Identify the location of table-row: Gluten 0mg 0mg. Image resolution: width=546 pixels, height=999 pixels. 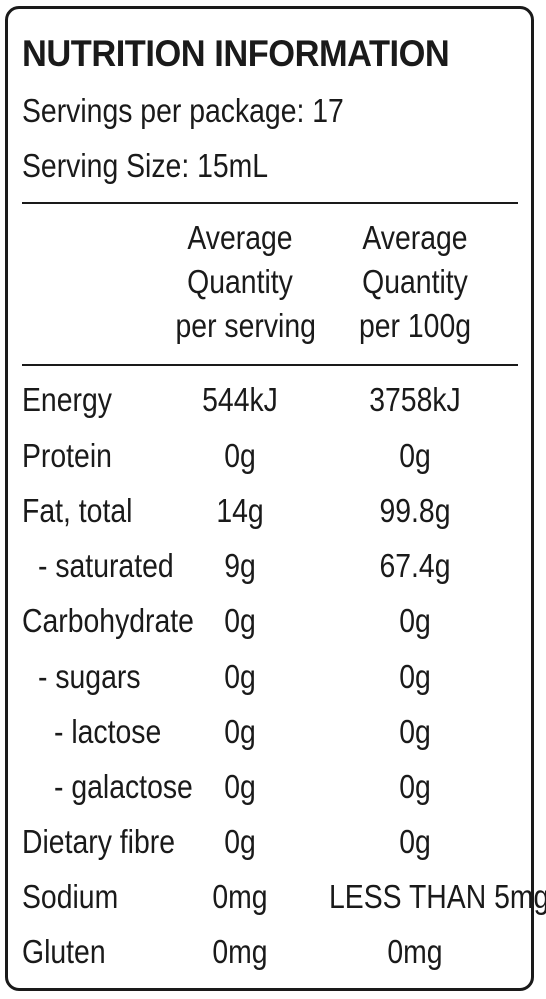
(273, 961).